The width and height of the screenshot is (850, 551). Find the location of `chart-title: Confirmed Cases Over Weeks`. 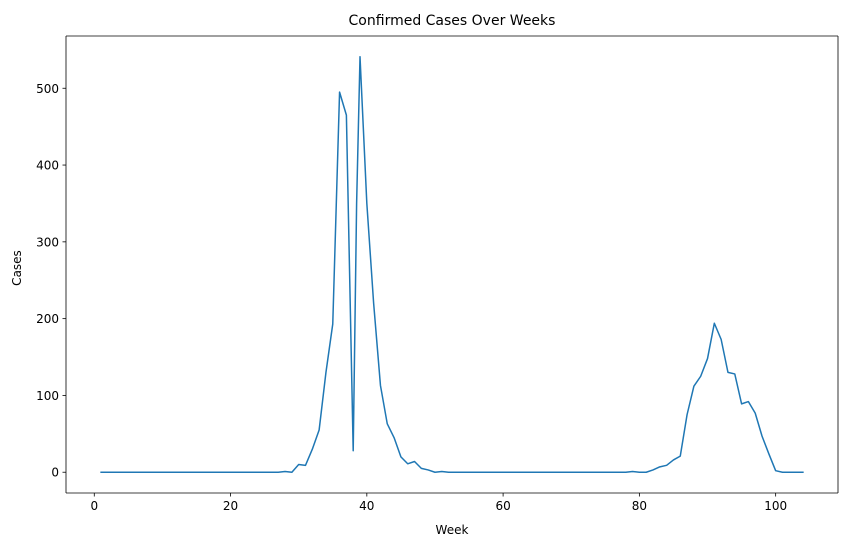

chart-title: Confirmed Cases Over Weeks is located at coordinates (452, 21).